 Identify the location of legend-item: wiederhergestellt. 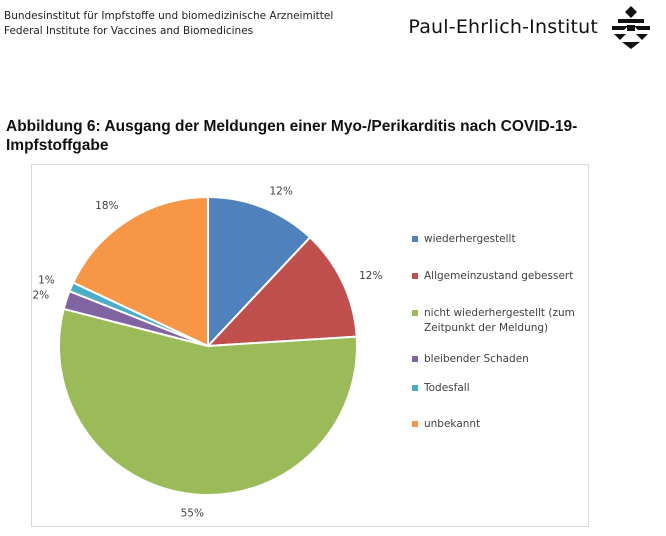
(497, 239).